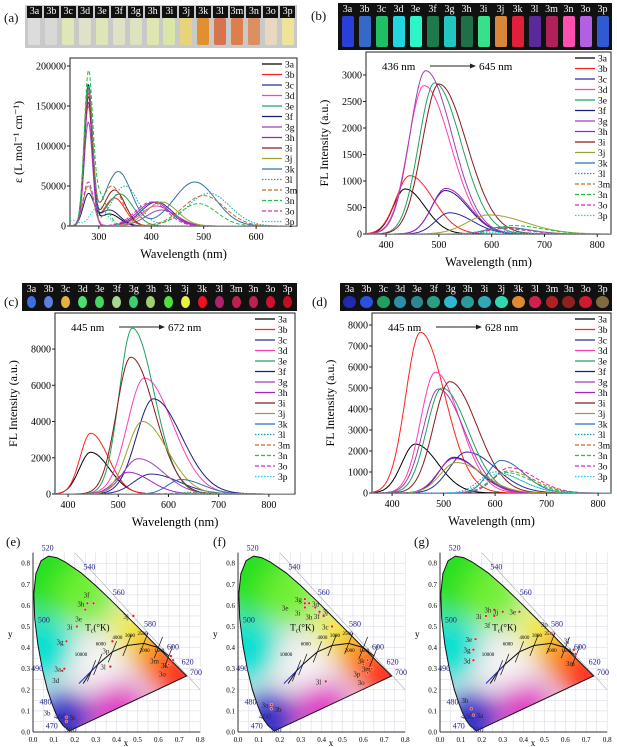 This screenshot has height=747, width=617. I want to click on series-line-3j, so click(175, 457).